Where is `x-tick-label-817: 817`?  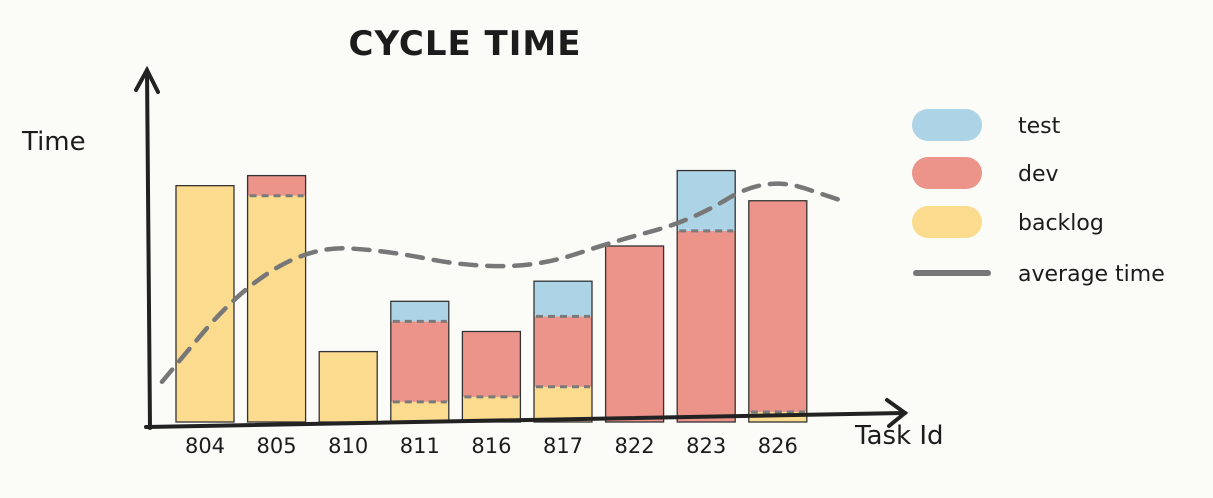 x-tick-label-817: 817 is located at coordinates (563, 446).